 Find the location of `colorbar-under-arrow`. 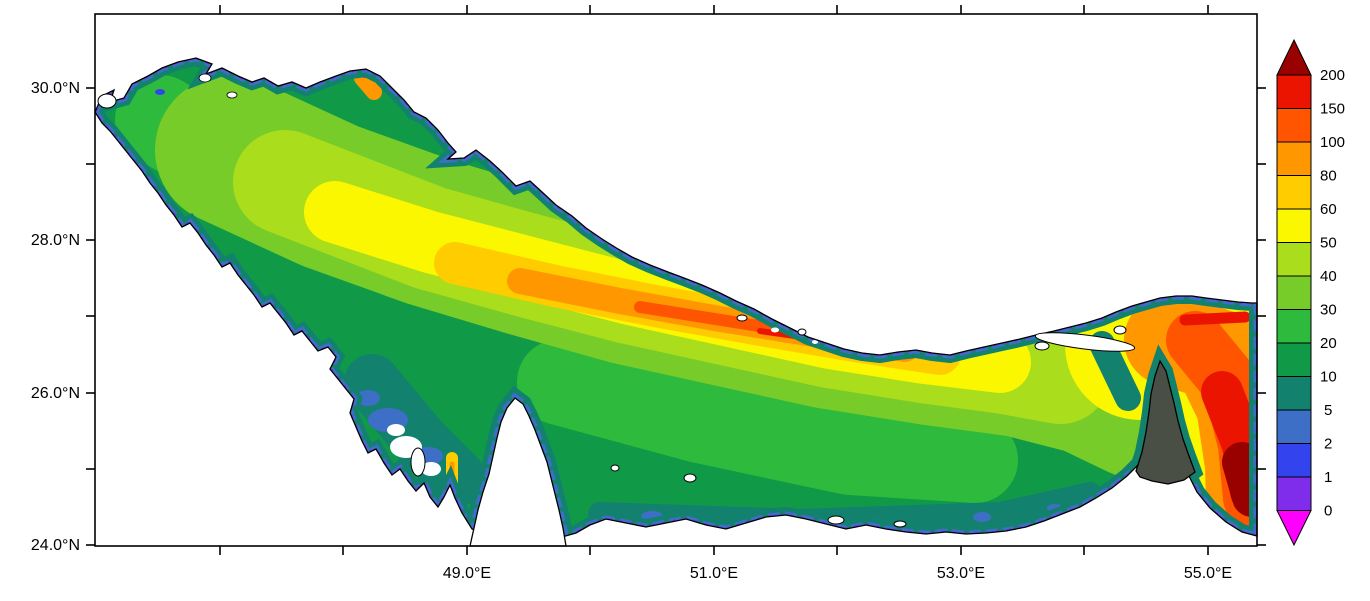

colorbar-under-arrow is located at coordinates (1294, 528).